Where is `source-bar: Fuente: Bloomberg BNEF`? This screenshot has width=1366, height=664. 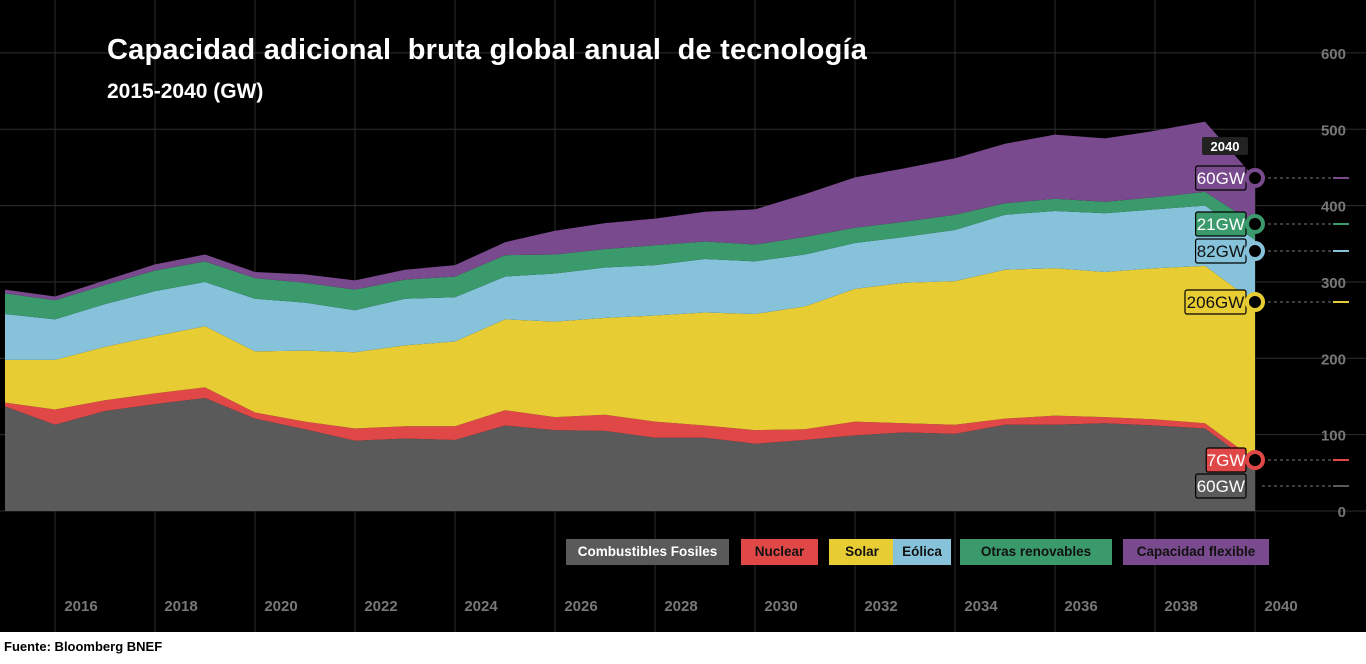 source-bar: Fuente: Bloomberg BNEF is located at coordinates (683, 648).